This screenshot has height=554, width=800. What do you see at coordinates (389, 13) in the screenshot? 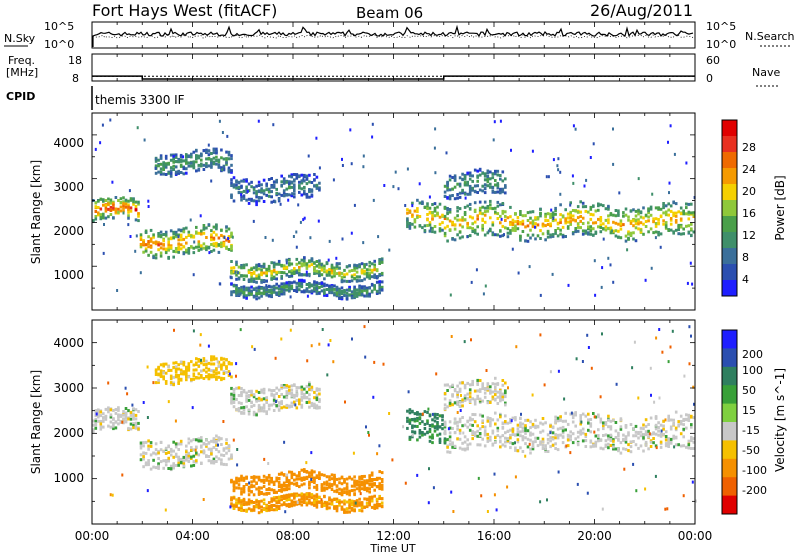
I see `beam-label: Beam 06` at bounding box center [389, 13].